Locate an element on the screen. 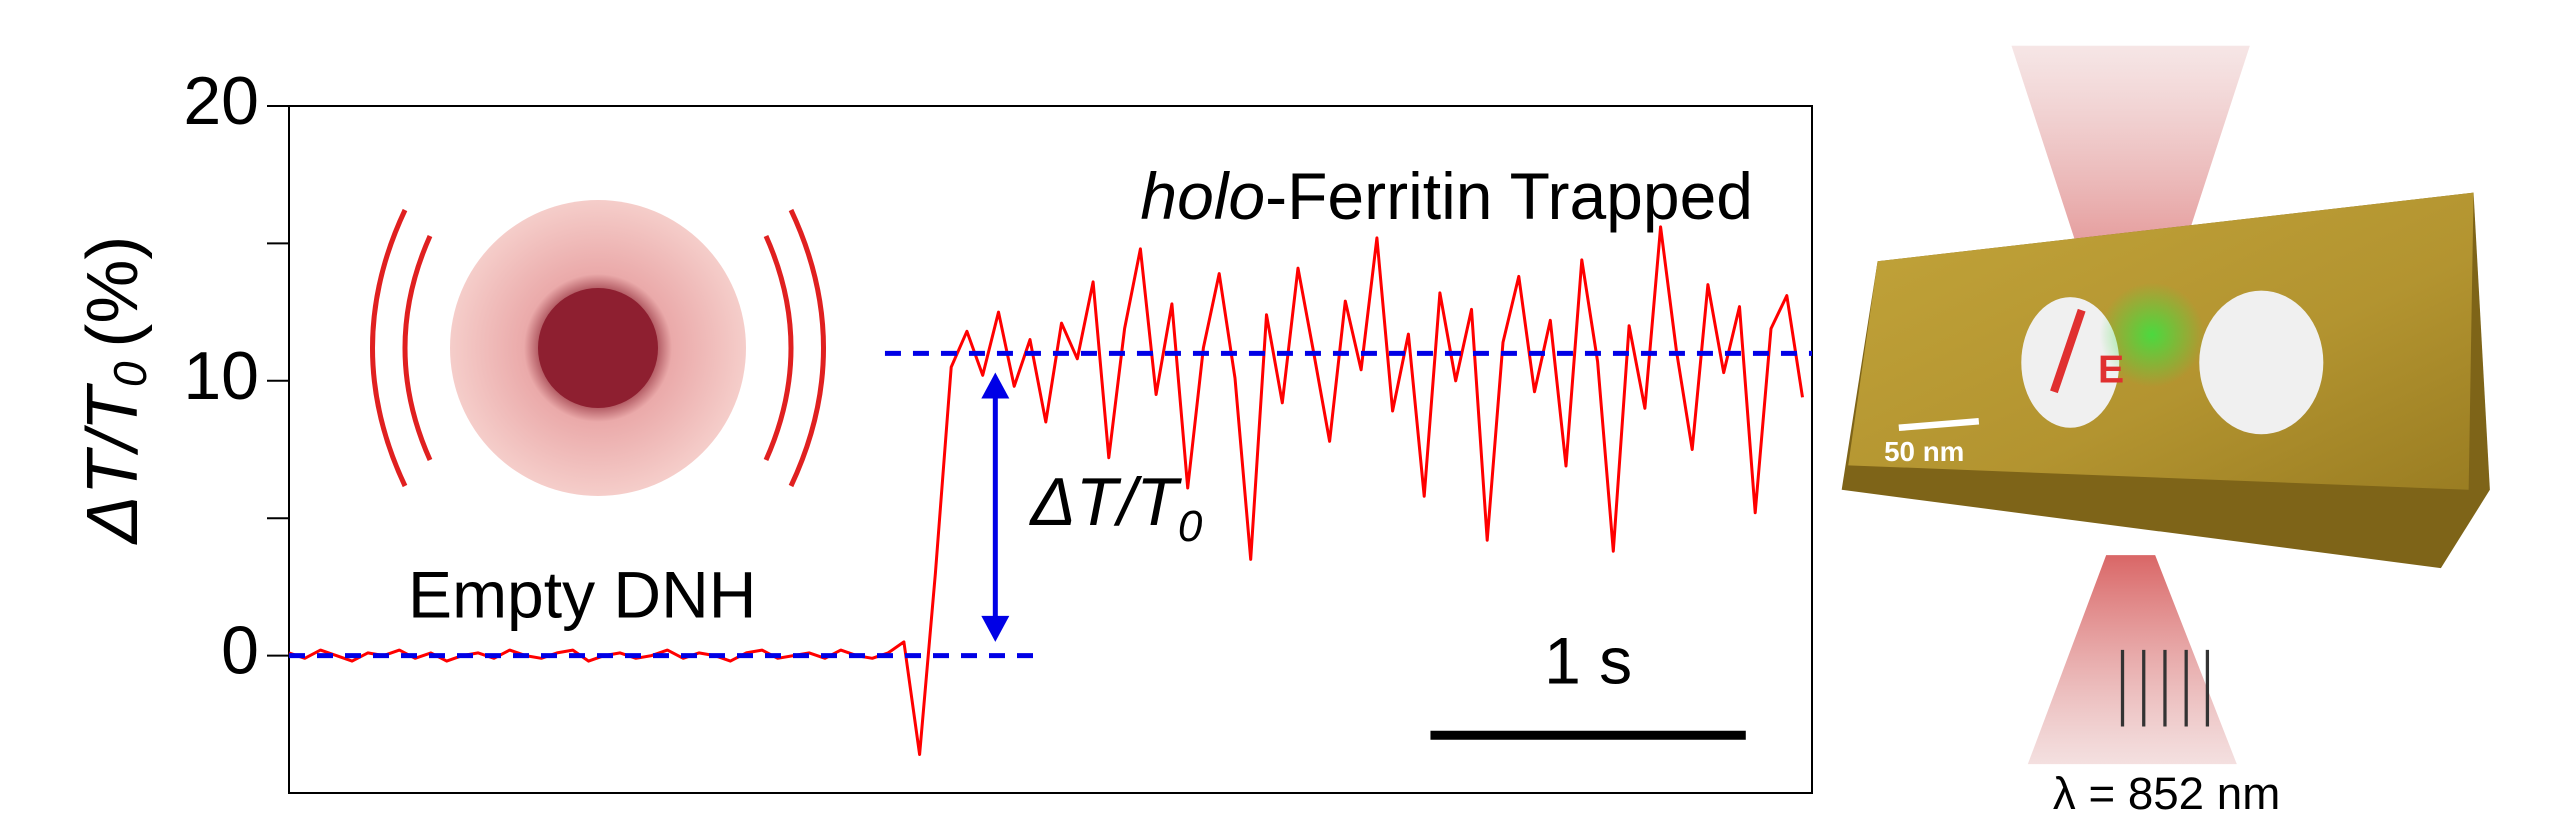 This screenshot has height=836, width=2560. delta-label-main: ΔT/T is located at coordinates (1105, 502).